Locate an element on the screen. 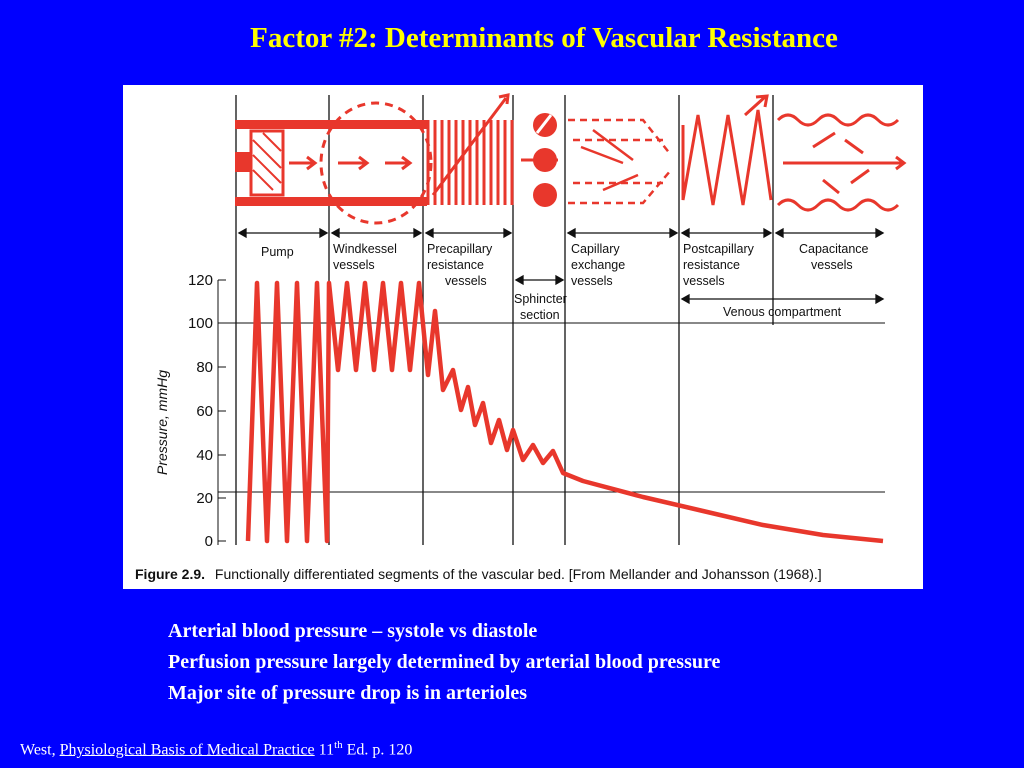 This screenshot has height=768, width=1024. capillary-illustration is located at coordinates (620, 161).